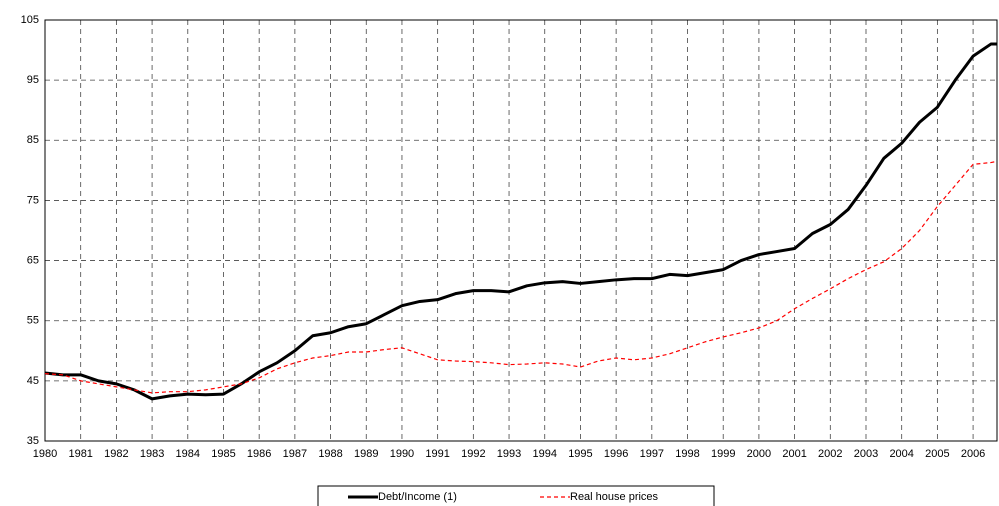  I want to click on x-tick-label: 1982, so click(116, 454).